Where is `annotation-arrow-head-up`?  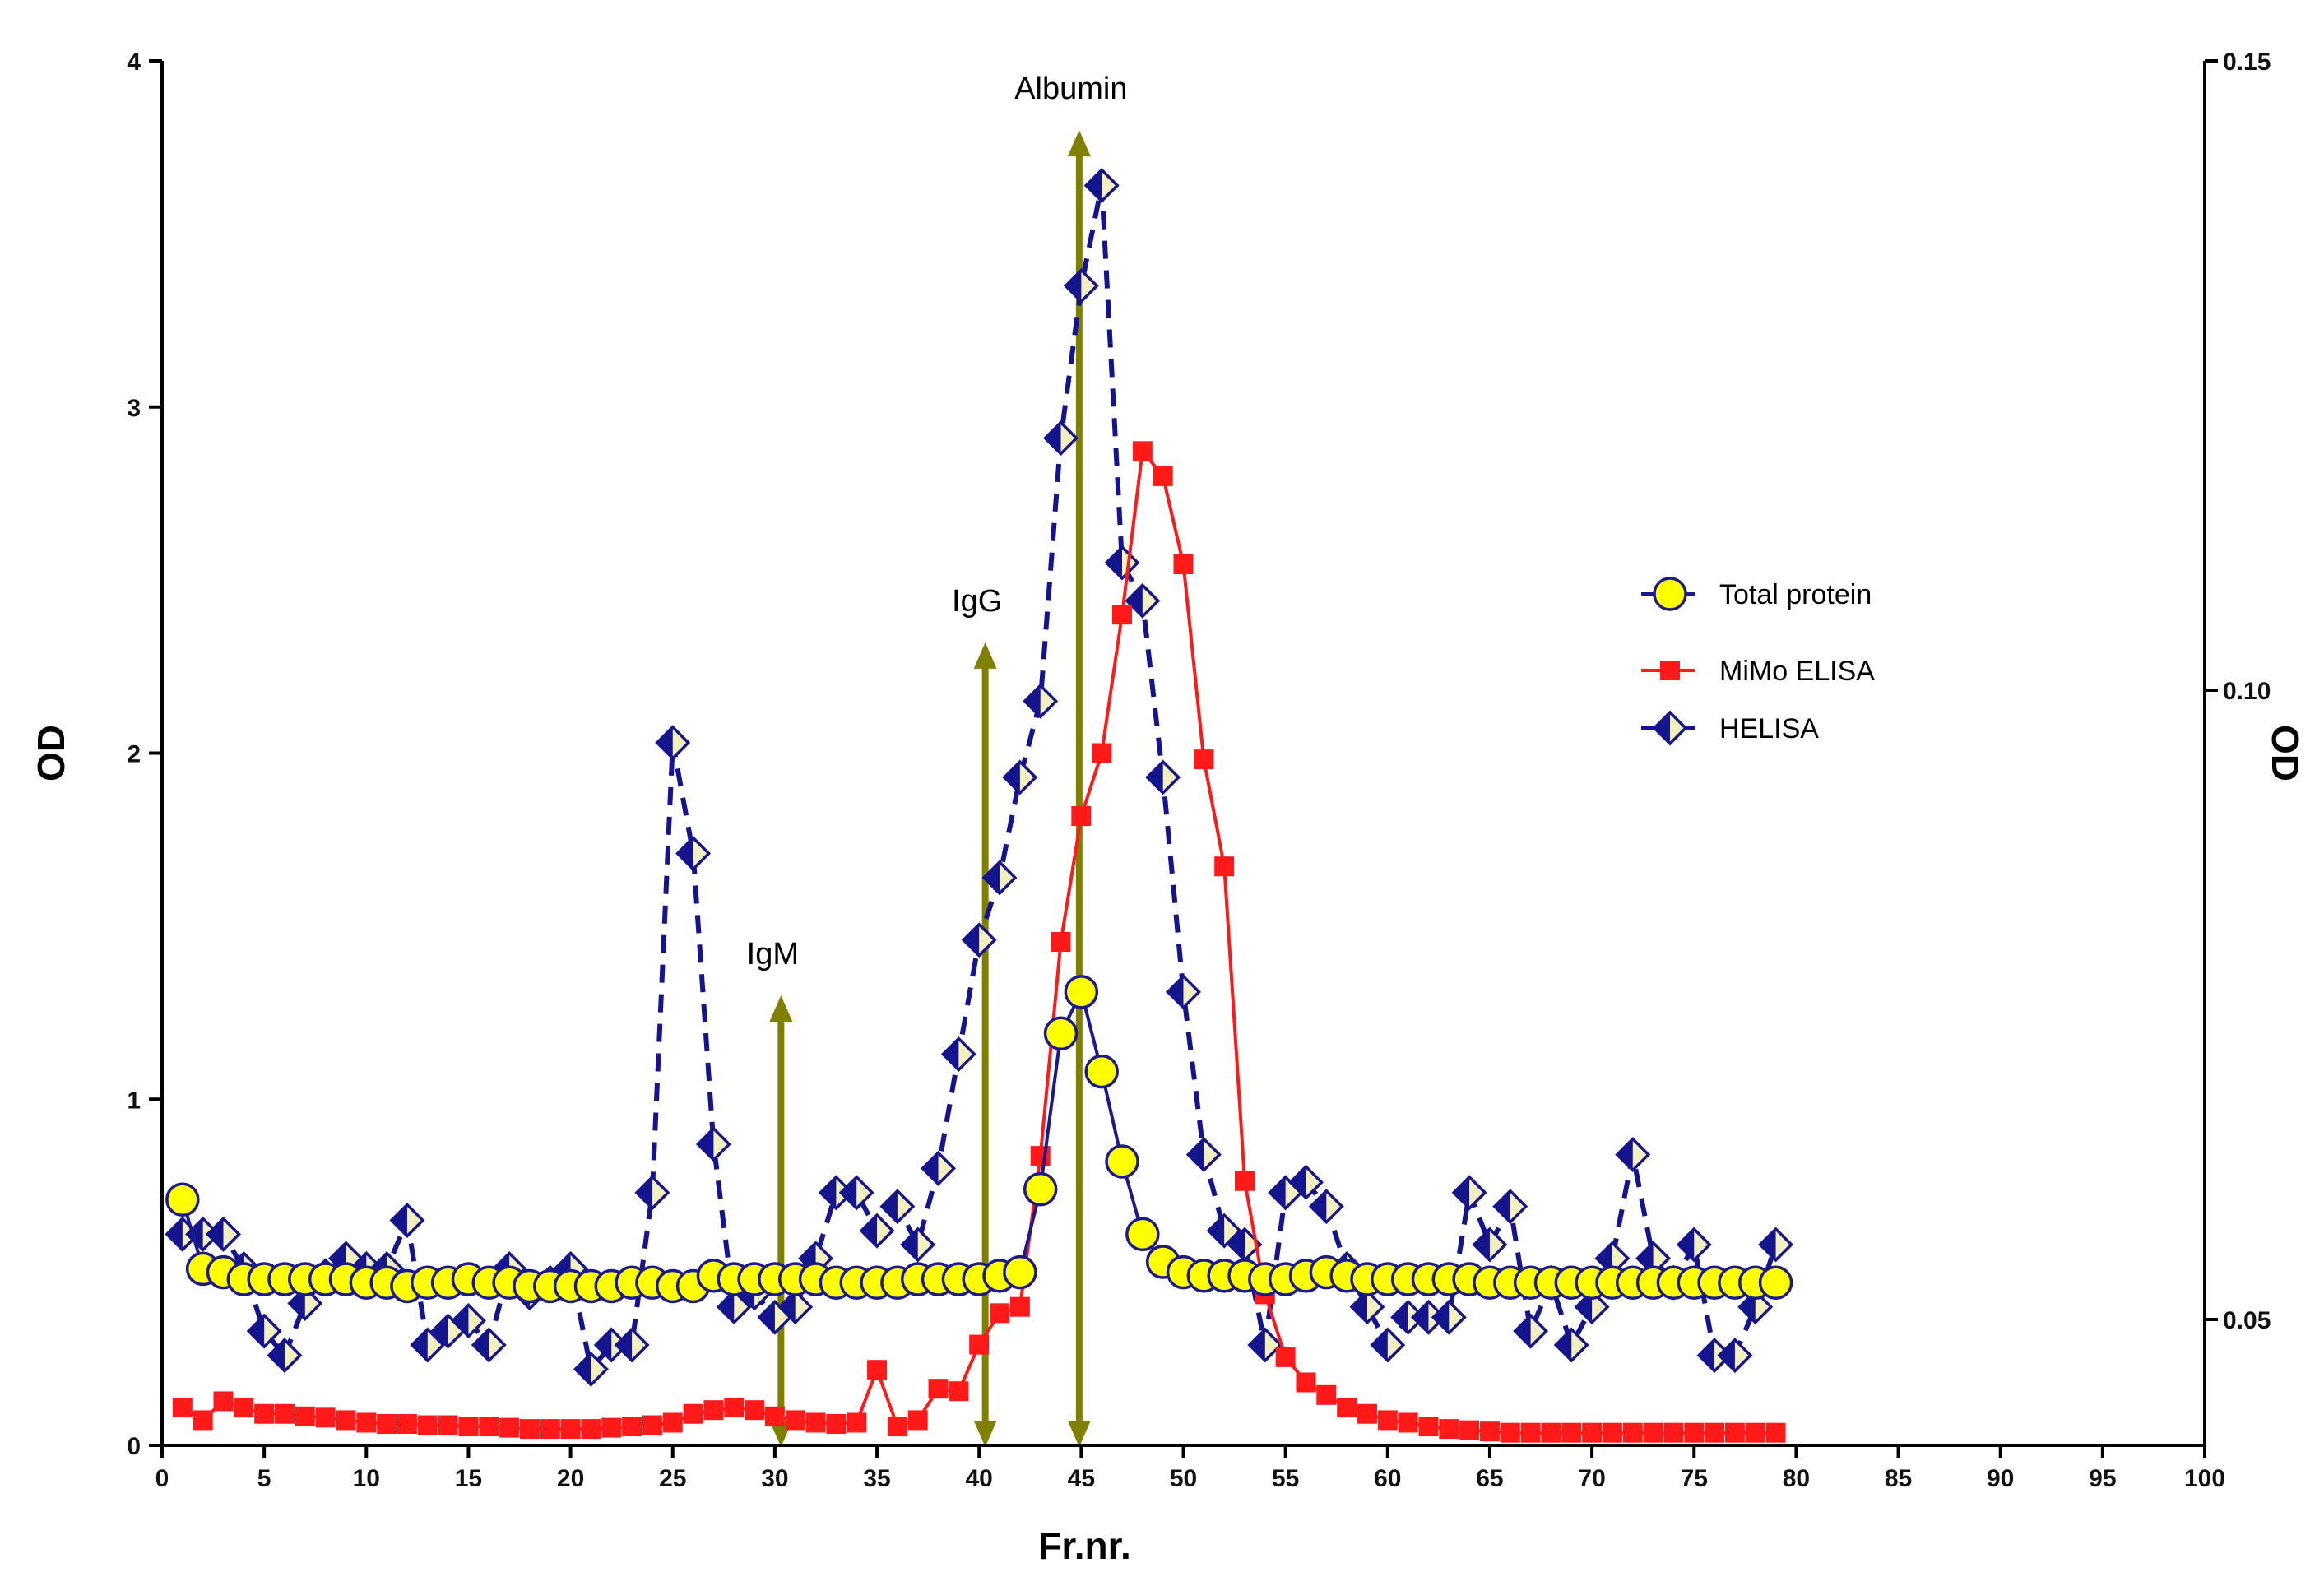 annotation-arrow-head-up is located at coordinates (985, 655).